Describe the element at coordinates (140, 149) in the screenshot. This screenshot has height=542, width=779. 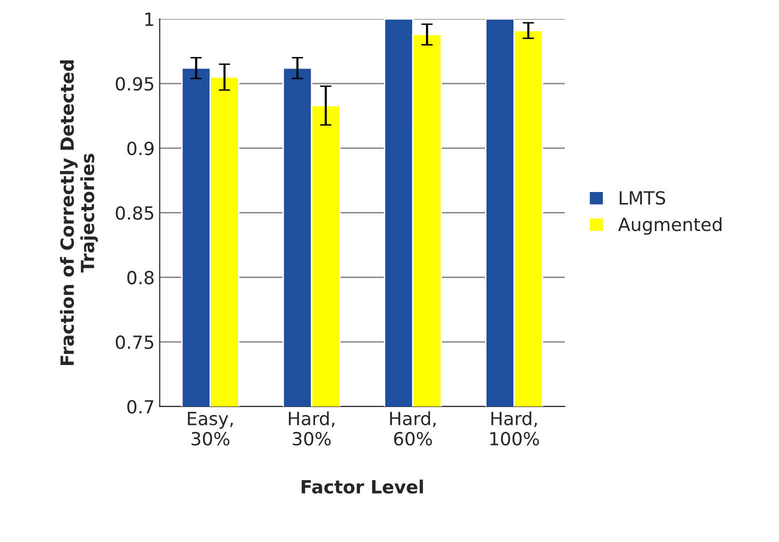
I see `y-tick-label: 0.9` at that location.